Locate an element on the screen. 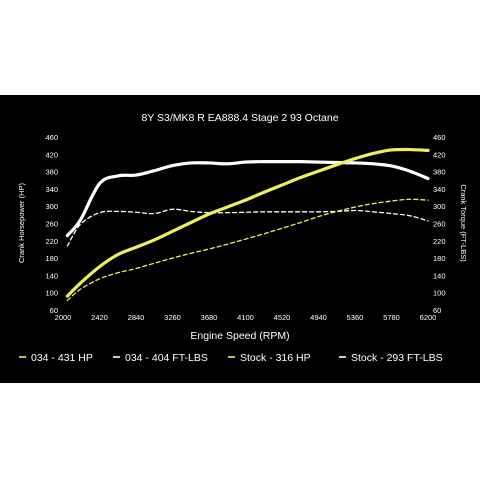  x-tick-label-2420: 2420 is located at coordinates (99, 317).